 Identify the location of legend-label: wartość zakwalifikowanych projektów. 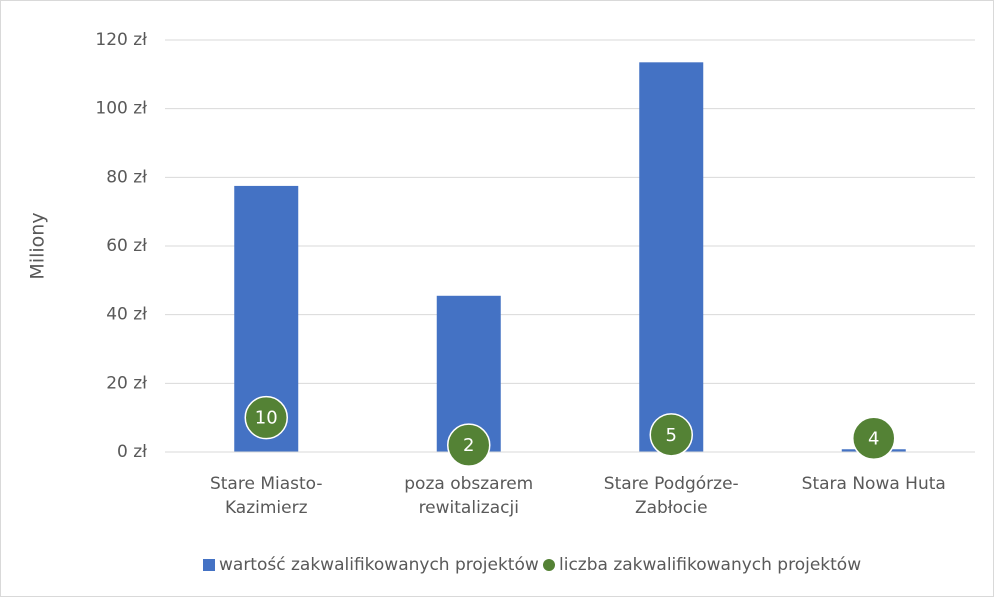
(379, 565).